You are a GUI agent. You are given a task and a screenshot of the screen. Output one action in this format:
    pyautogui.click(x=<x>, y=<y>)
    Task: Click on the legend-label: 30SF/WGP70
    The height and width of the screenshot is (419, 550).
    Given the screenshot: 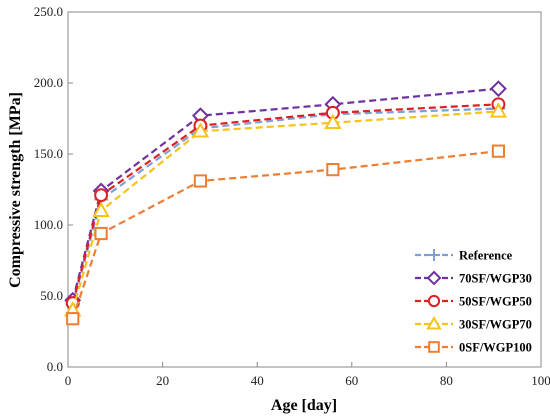 What is the action you would take?
    pyautogui.click(x=495, y=325)
    